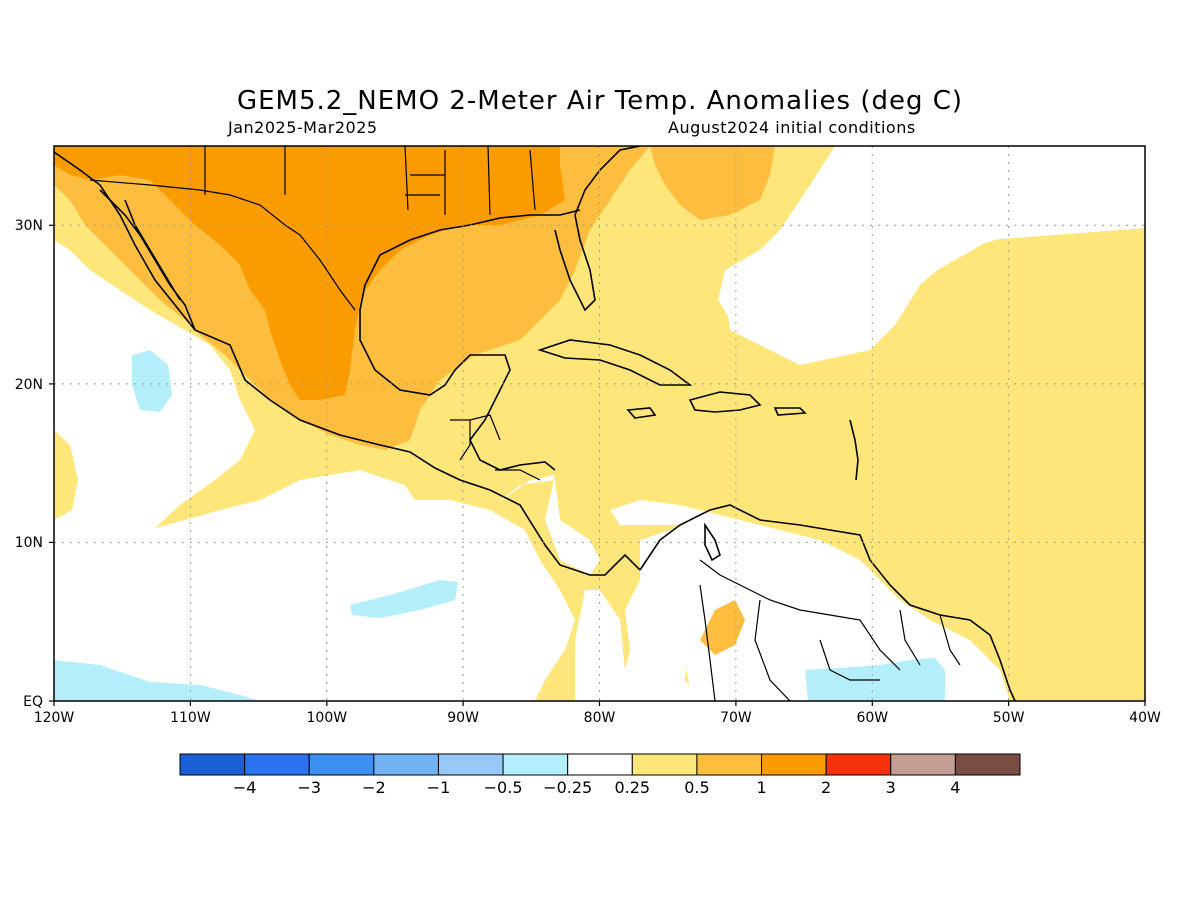 The image size is (1200, 900). What do you see at coordinates (33, 702) in the screenshot?
I see `lat-label: EQ` at bounding box center [33, 702].